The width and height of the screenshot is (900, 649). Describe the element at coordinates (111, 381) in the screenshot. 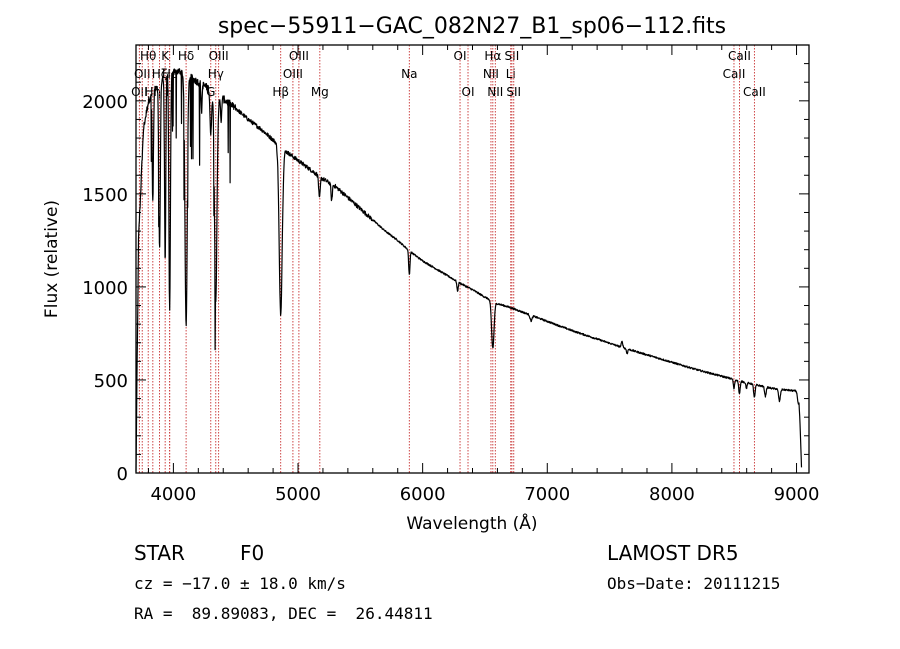

I see `y-tick-label: 500` at that location.